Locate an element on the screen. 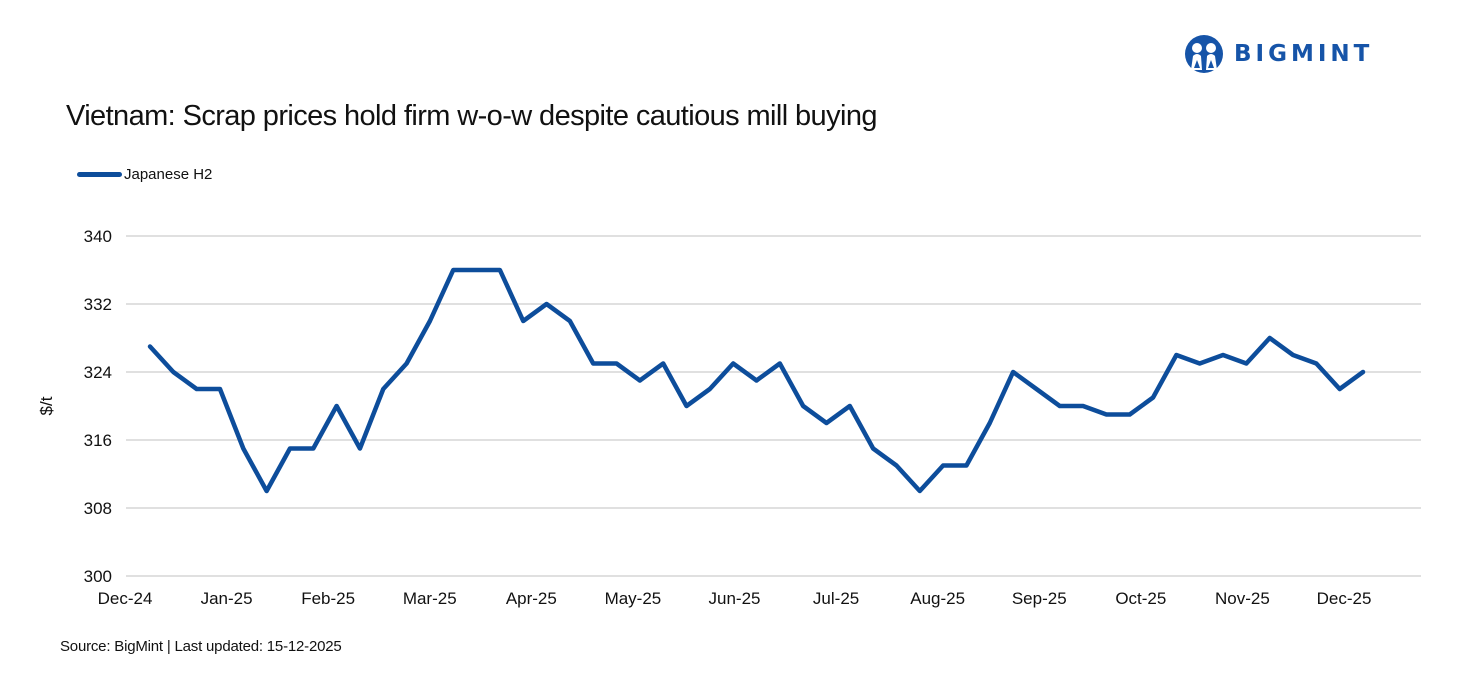 The height and width of the screenshot is (674, 1464). legend-label: Japanese H2 is located at coordinates (168, 174).